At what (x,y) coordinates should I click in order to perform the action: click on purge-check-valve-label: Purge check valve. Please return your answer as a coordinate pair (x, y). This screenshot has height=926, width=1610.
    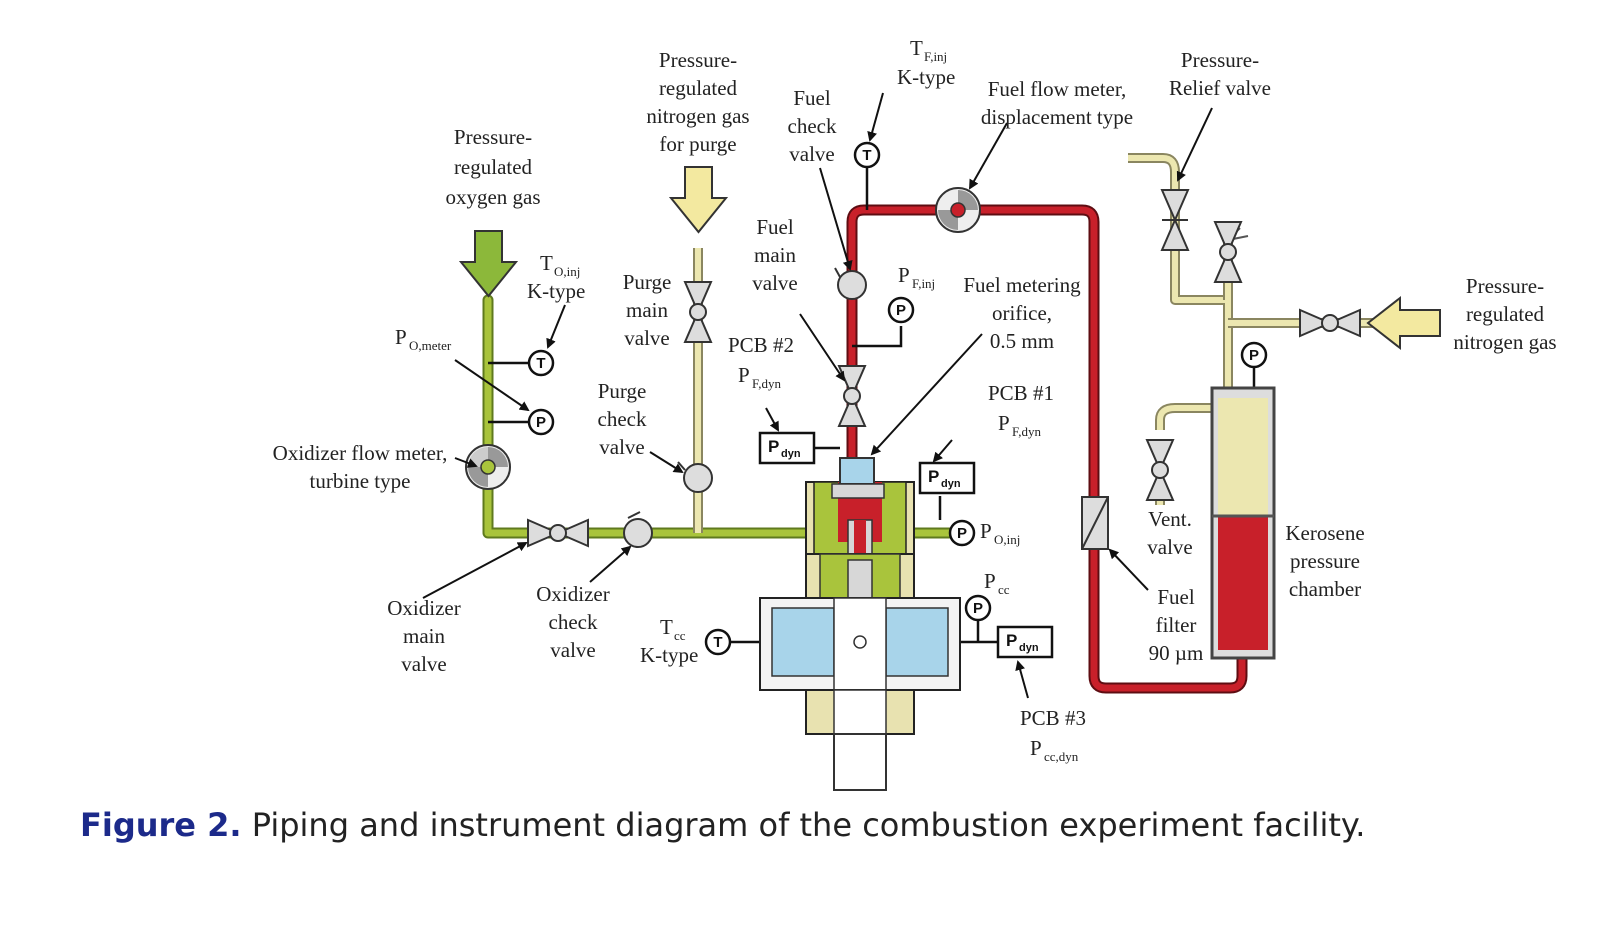
    Looking at the image, I should click on (622, 419).